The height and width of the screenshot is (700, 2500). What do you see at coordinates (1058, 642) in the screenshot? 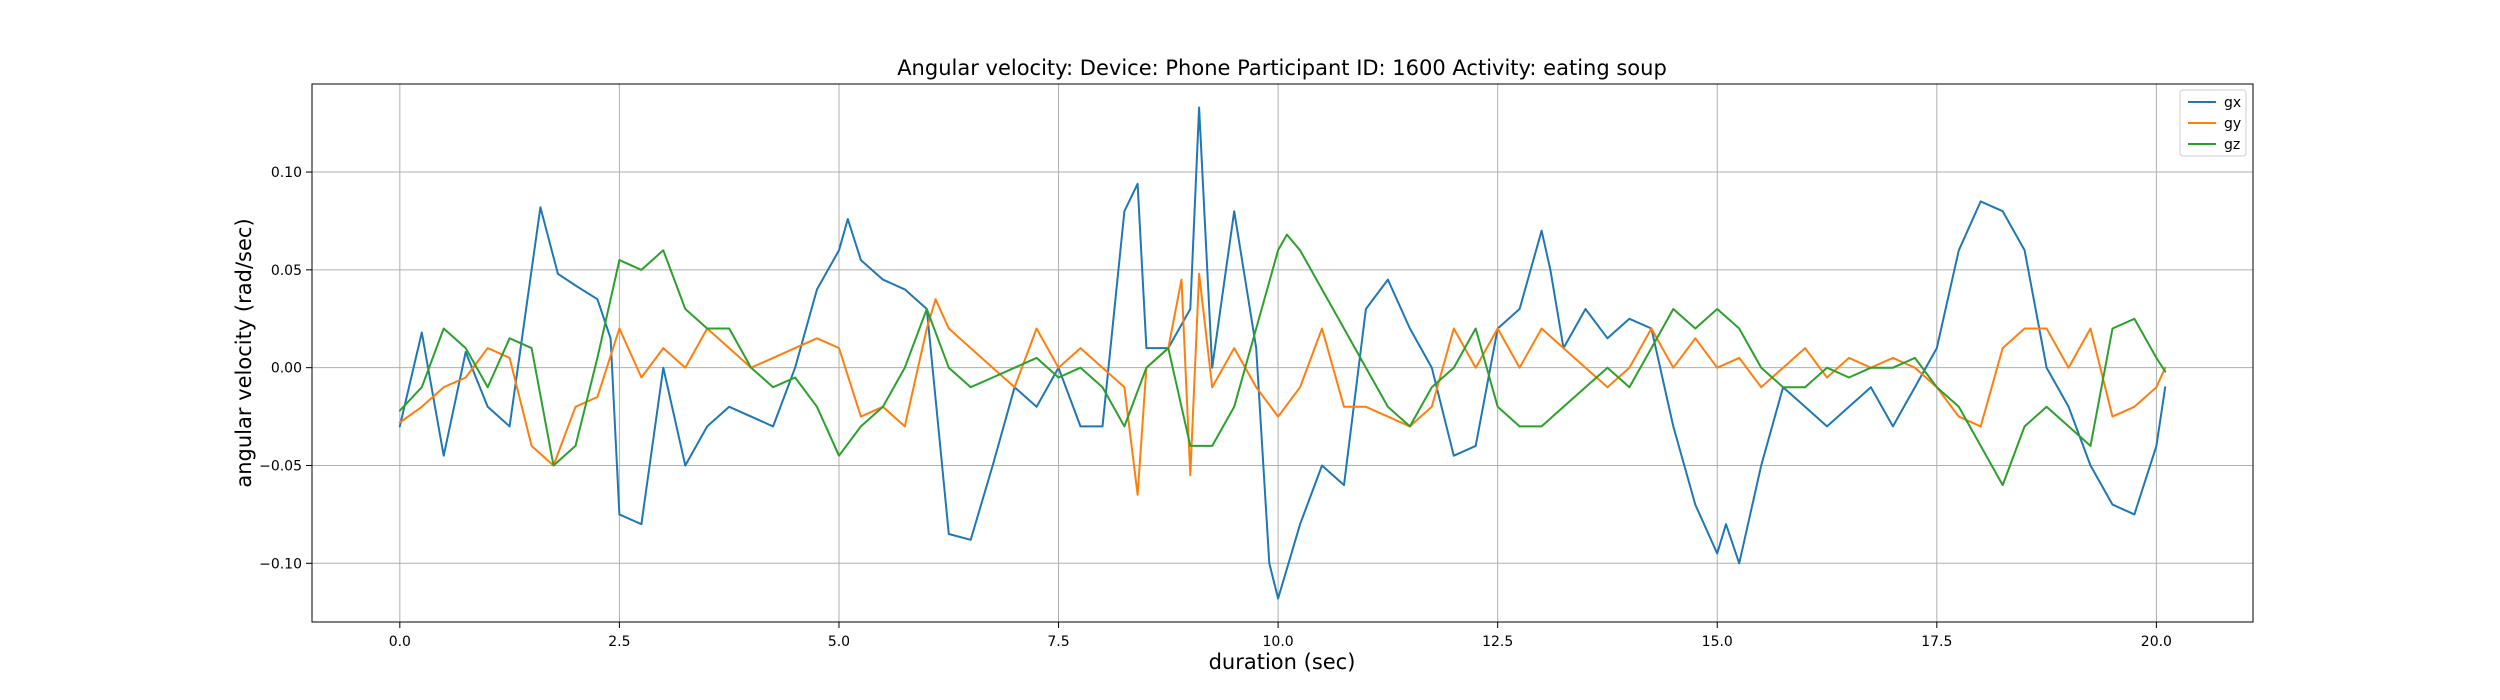
I see `x-tick-label: 7.5` at bounding box center [1058, 642].